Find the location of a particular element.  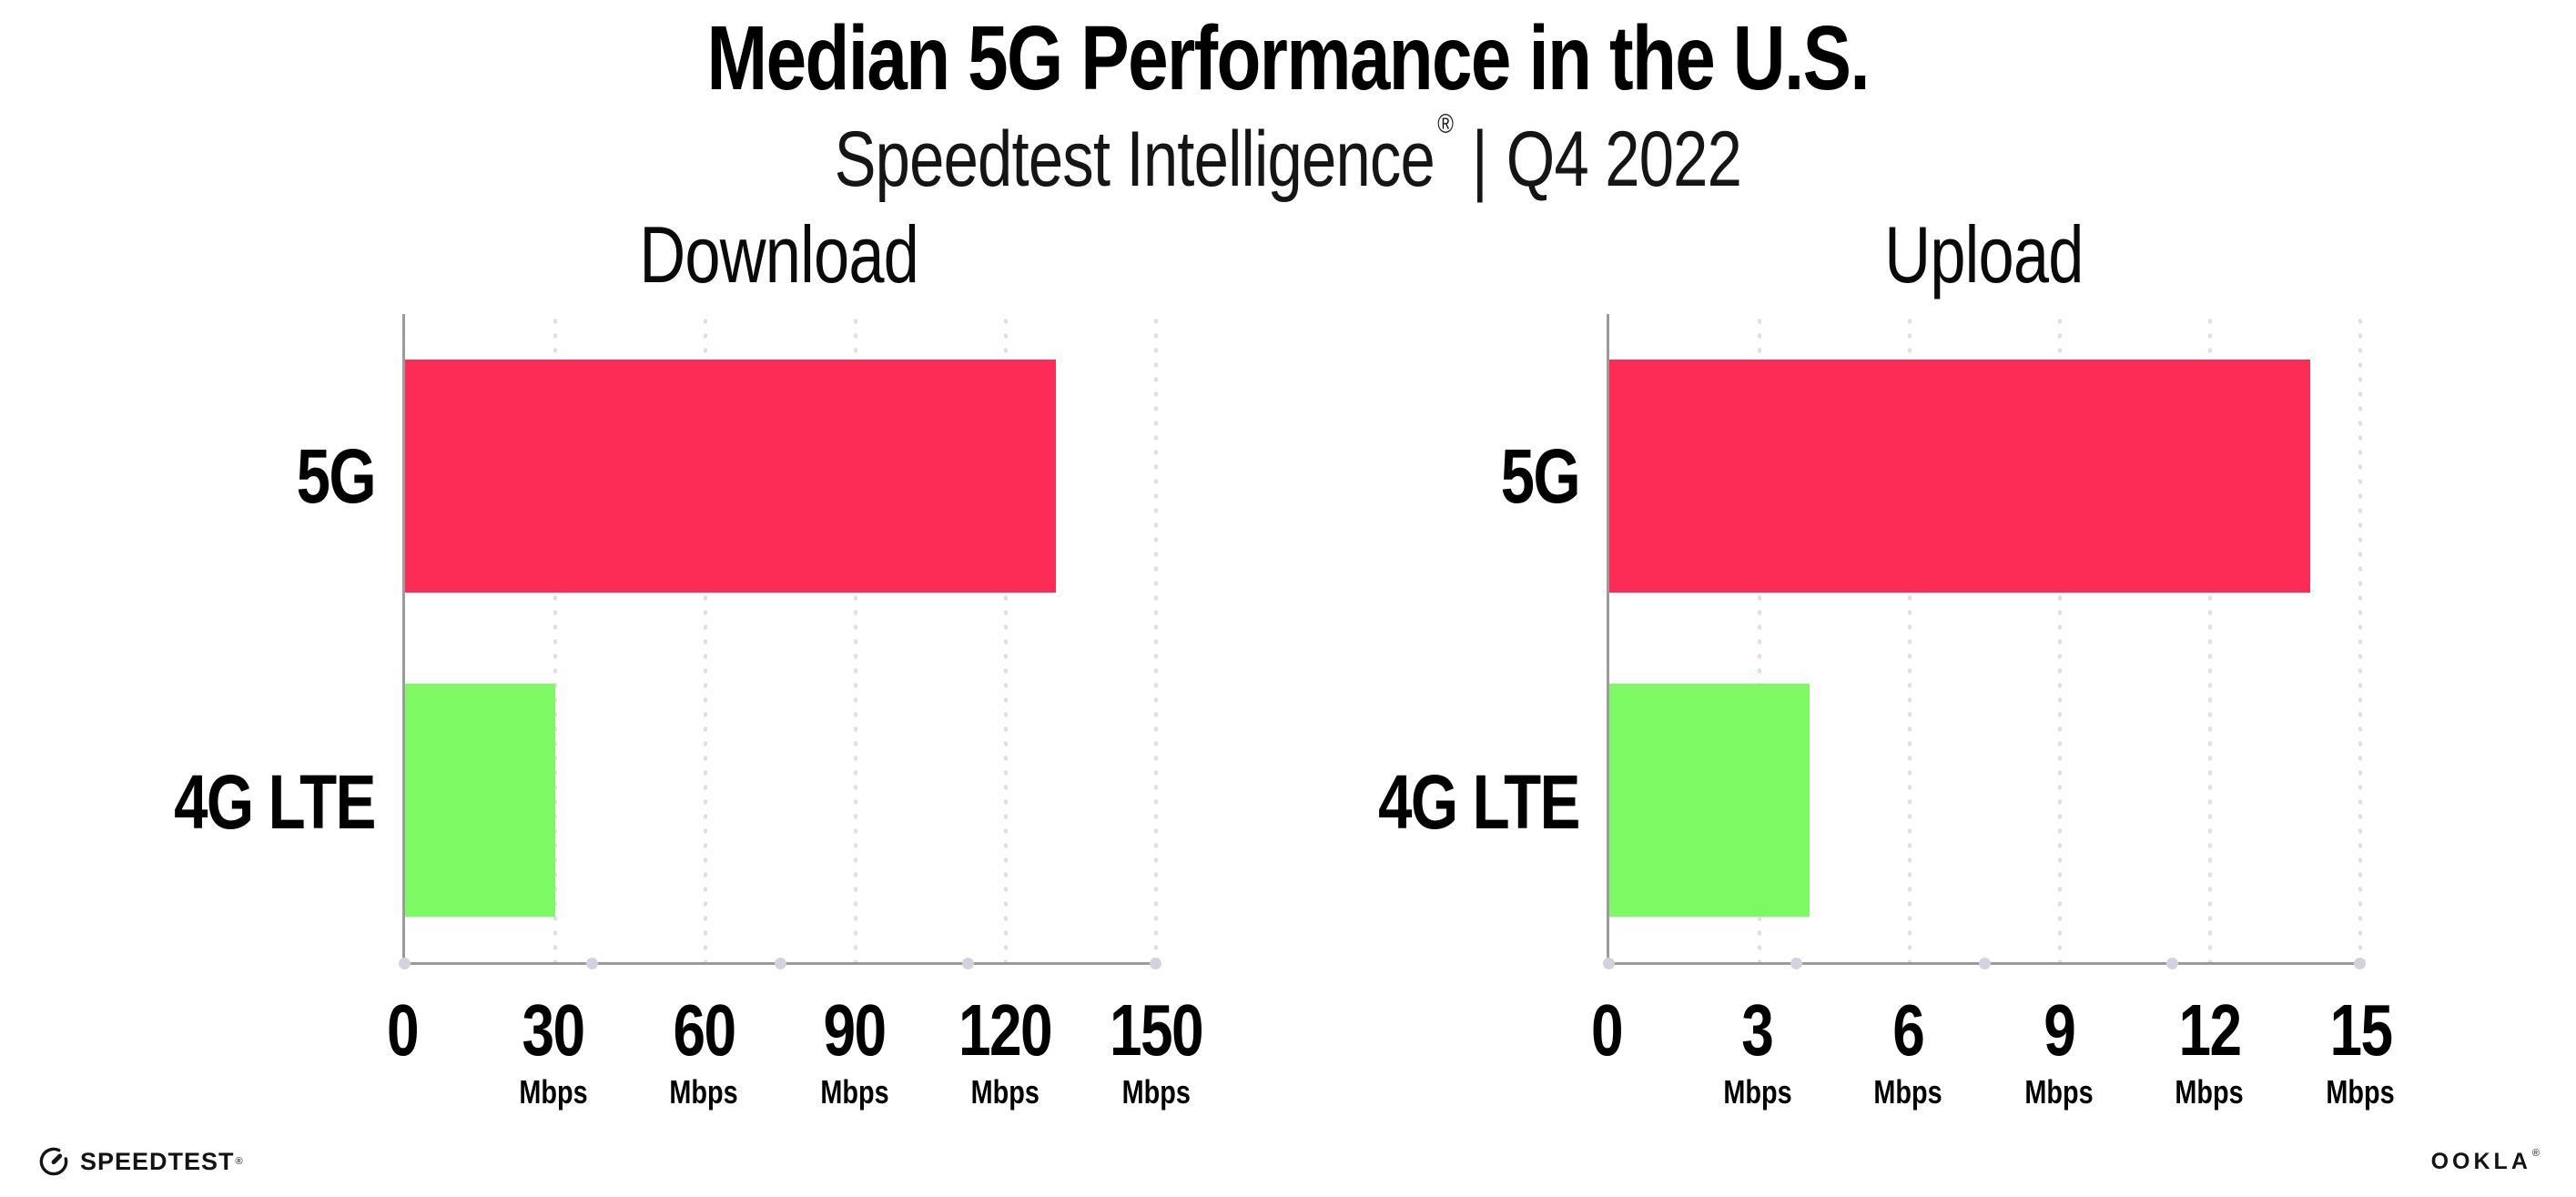

x-tick-value: 90 is located at coordinates (855, 1030).